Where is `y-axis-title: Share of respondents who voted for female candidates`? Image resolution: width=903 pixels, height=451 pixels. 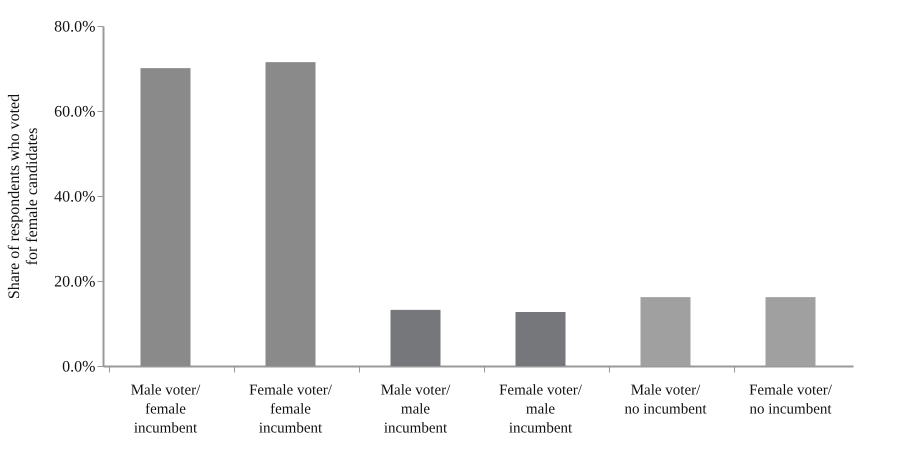 y-axis-title: Share of respondents who voted for female candidates is located at coordinates (24, 197).